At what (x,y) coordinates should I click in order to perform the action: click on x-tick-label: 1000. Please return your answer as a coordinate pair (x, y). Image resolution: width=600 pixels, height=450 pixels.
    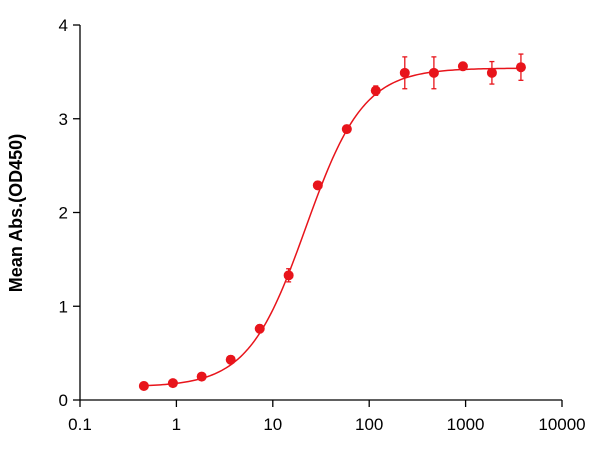
    Looking at the image, I should click on (466, 424).